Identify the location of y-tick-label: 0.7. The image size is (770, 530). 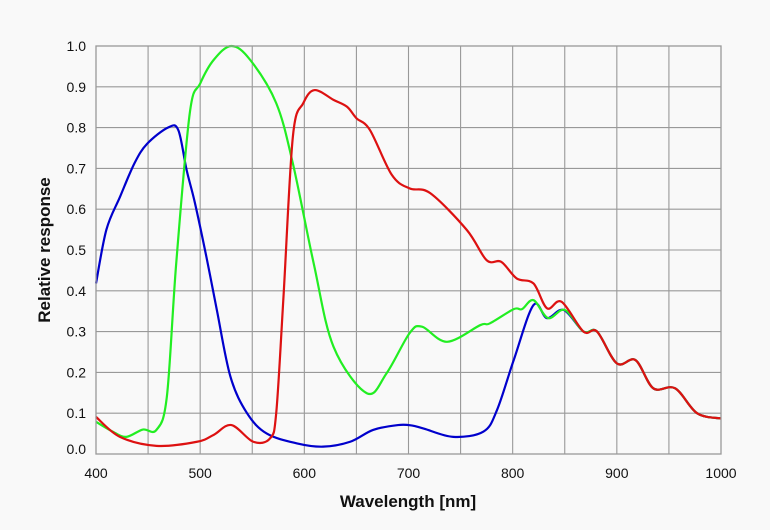
(77, 168).